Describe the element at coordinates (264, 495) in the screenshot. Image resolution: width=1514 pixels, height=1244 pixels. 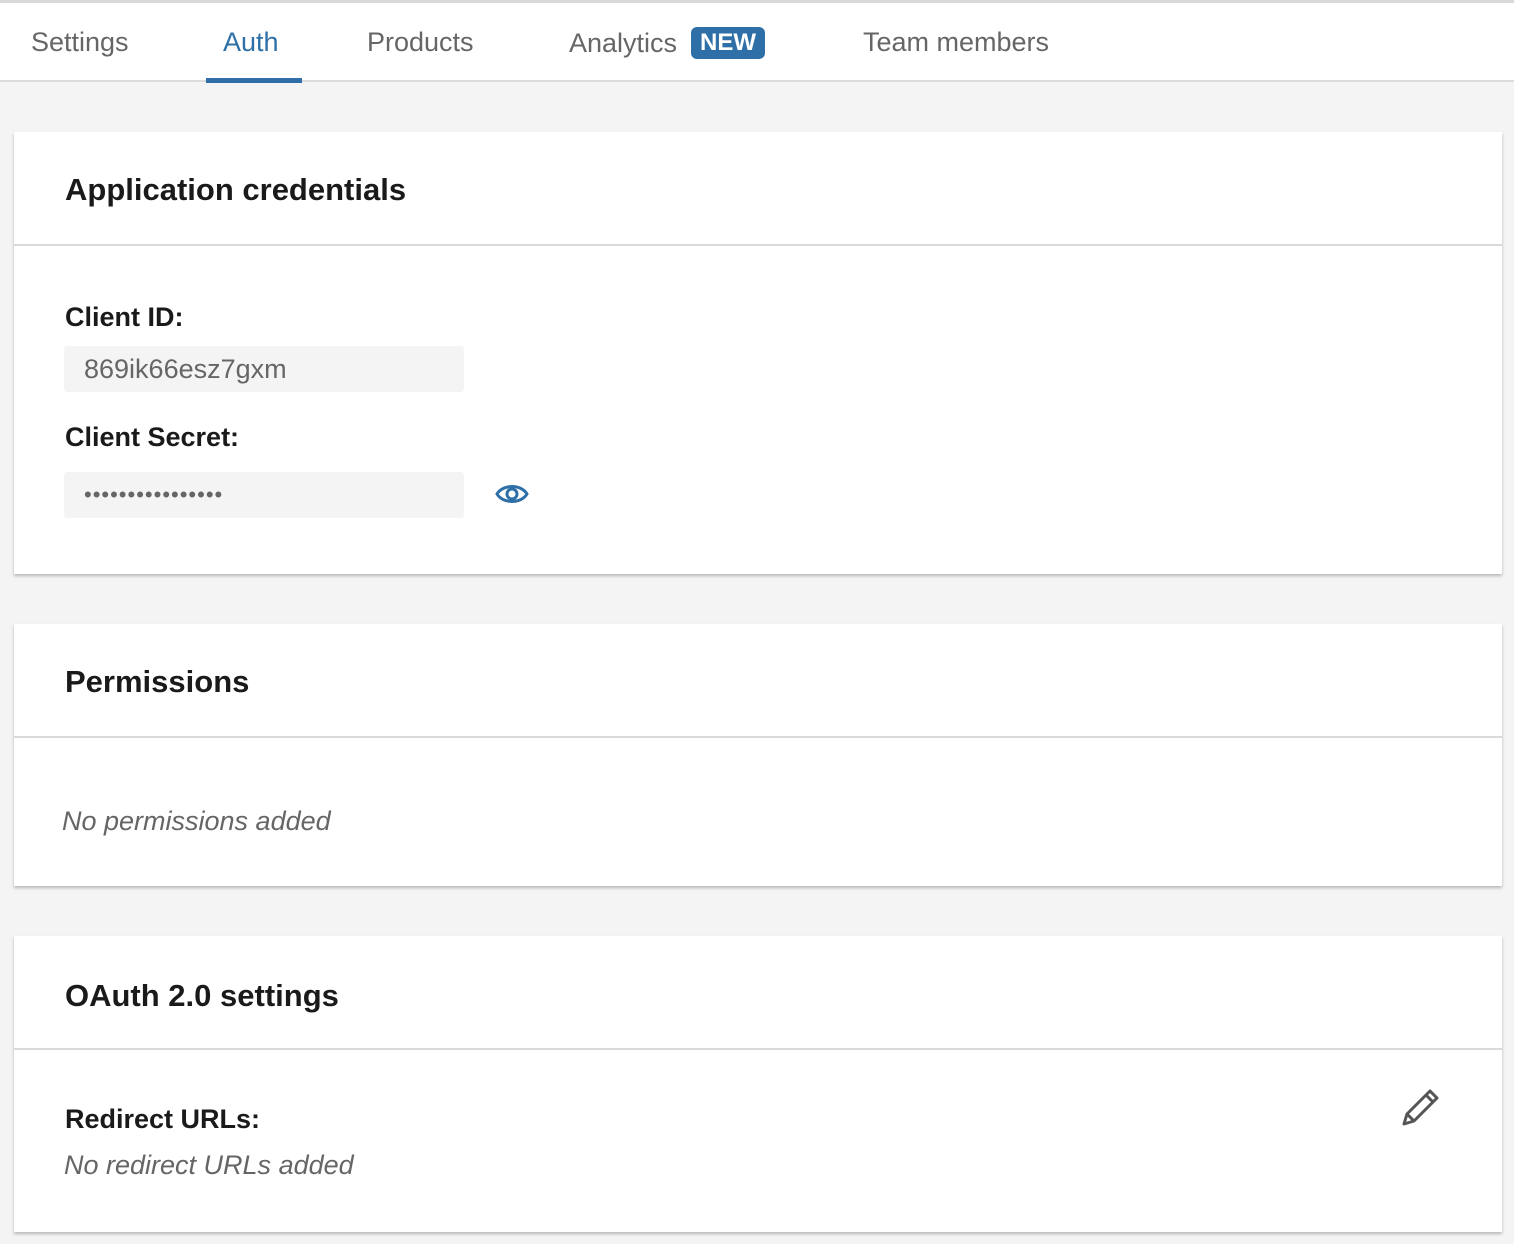
I see `client-secret-field: ••••••••••••••••` at that location.